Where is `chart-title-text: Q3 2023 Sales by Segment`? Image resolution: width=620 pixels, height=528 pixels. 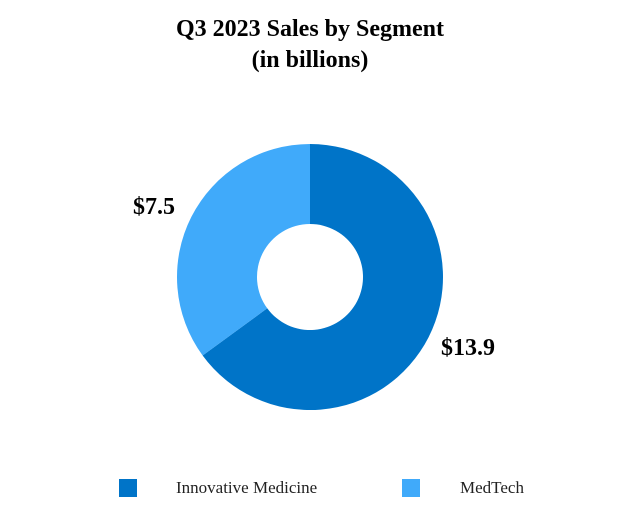
chart-title-text: Q3 2023 Sales by Segment is located at coordinates (309, 29).